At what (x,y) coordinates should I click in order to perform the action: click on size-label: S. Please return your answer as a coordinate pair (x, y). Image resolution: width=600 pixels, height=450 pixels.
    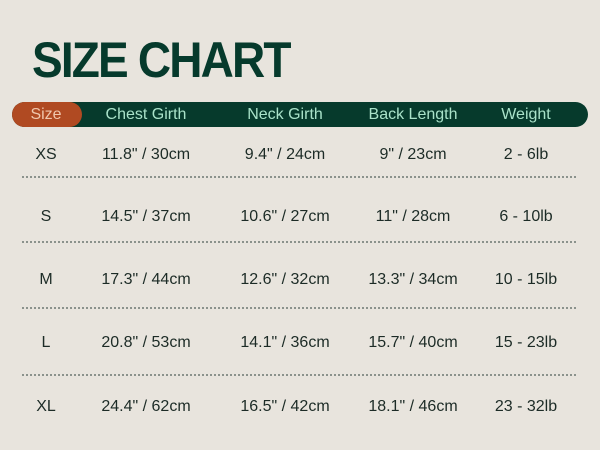
    Looking at the image, I should click on (46, 216).